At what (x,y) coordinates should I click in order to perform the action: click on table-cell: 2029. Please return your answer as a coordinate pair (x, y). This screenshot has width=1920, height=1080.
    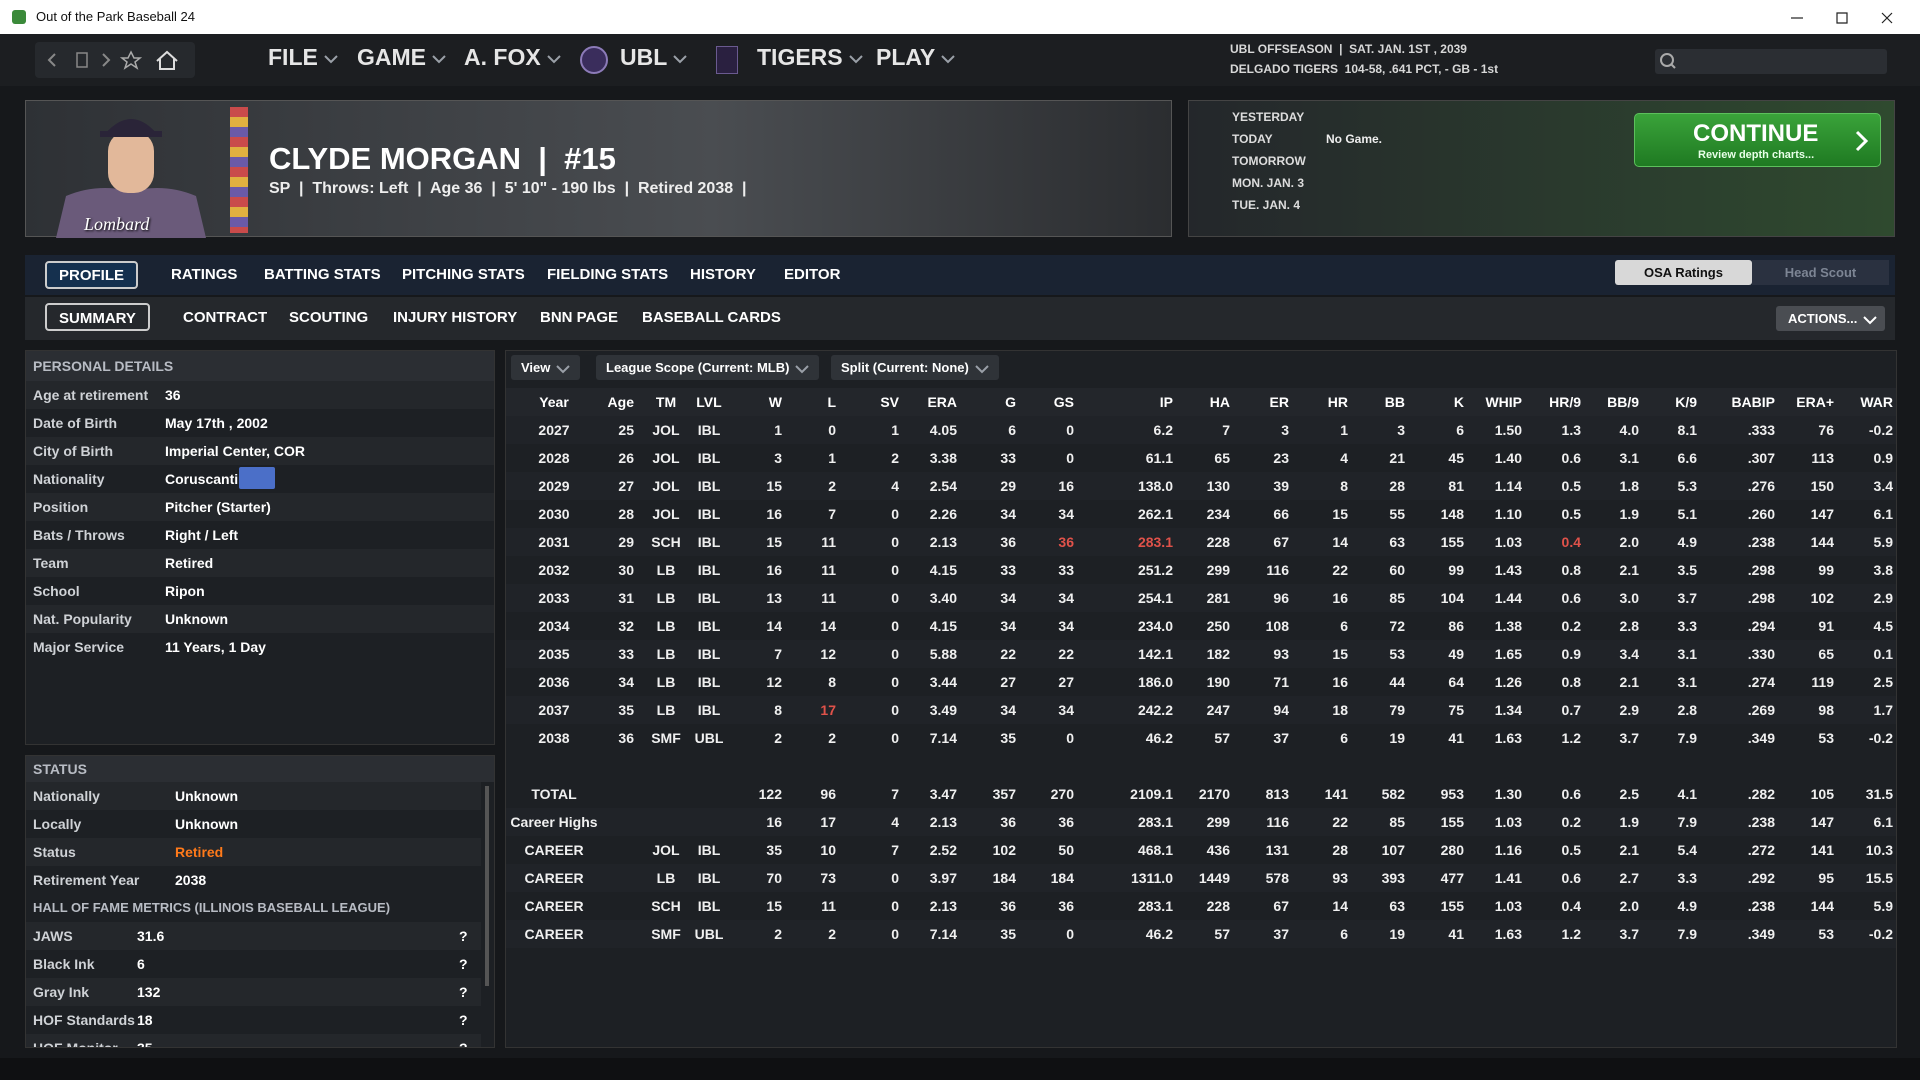
    Looking at the image, I should click on (554, 486).